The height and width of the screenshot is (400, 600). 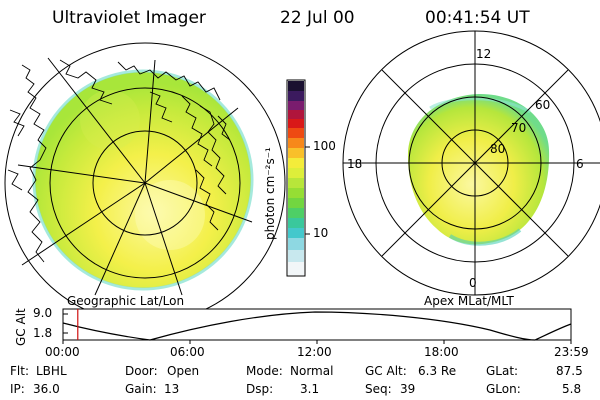 What do you see at coordinates (172, 389) in the screenshot?
I see `gain-value: 13` at bounding box center [172, 389].